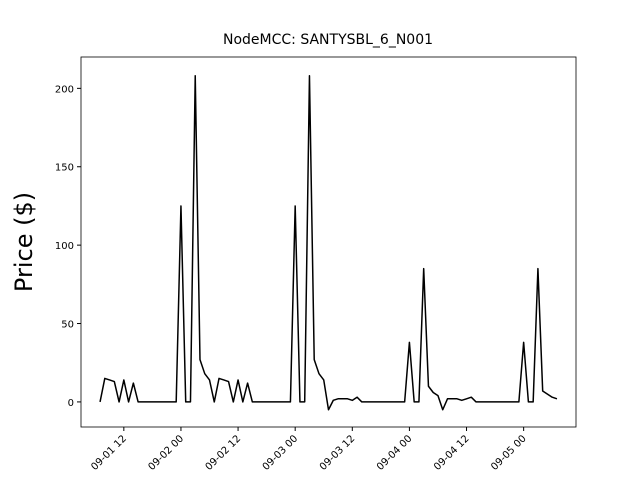  What do you see at coordinates (64, 246) in the screenshot?
I see `y-tick-label: 100` at bounding box center [64, 246].